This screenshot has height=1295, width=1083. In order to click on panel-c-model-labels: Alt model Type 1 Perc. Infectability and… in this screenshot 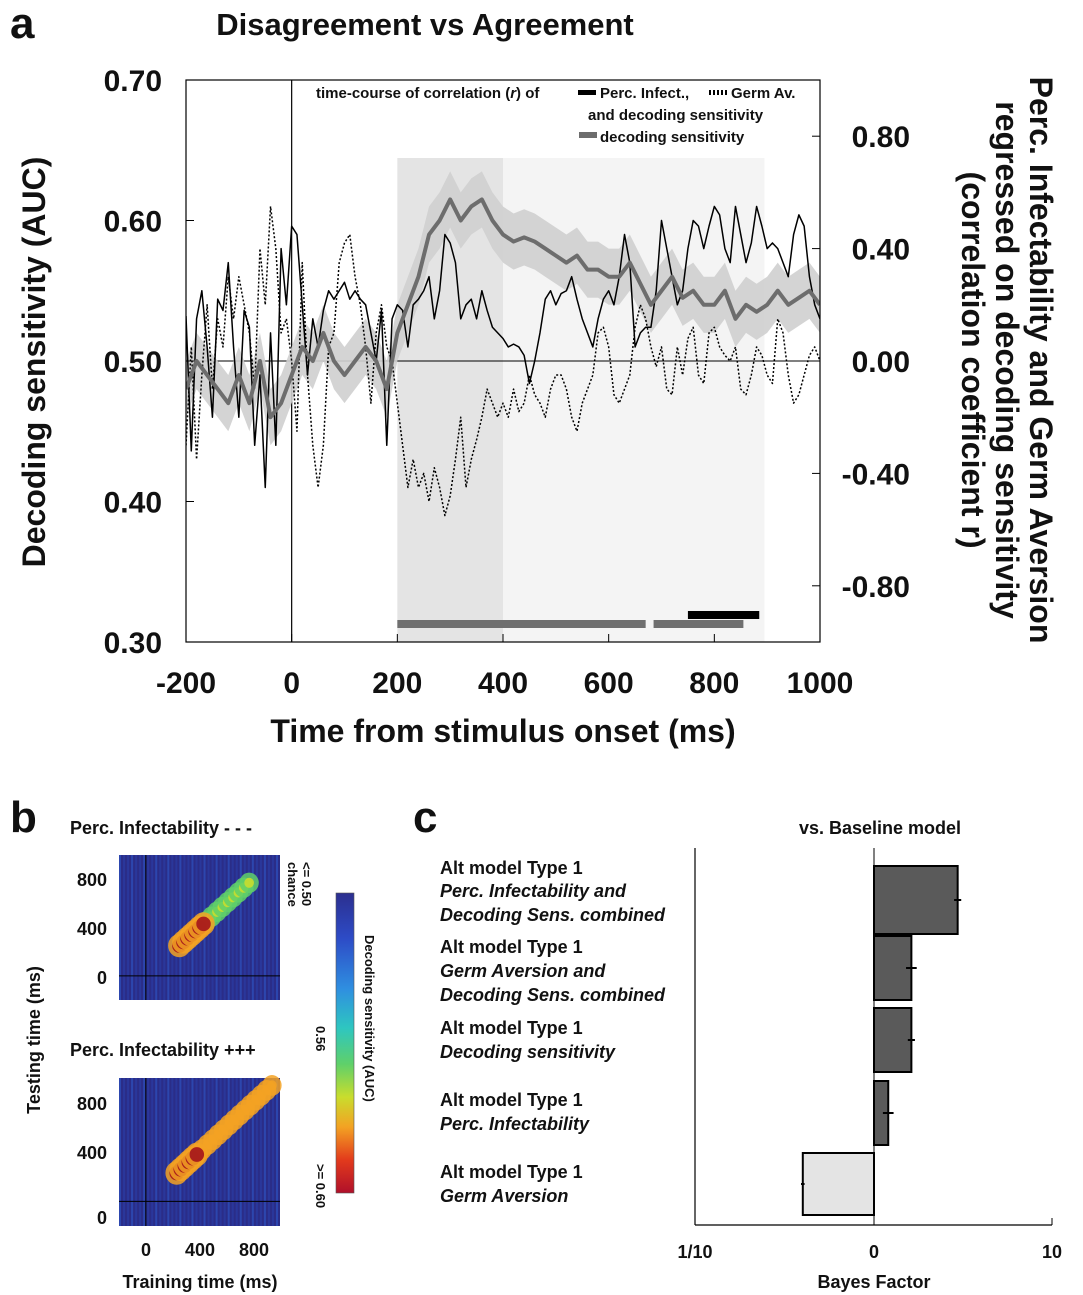, I will do `click(553, 1032)`.